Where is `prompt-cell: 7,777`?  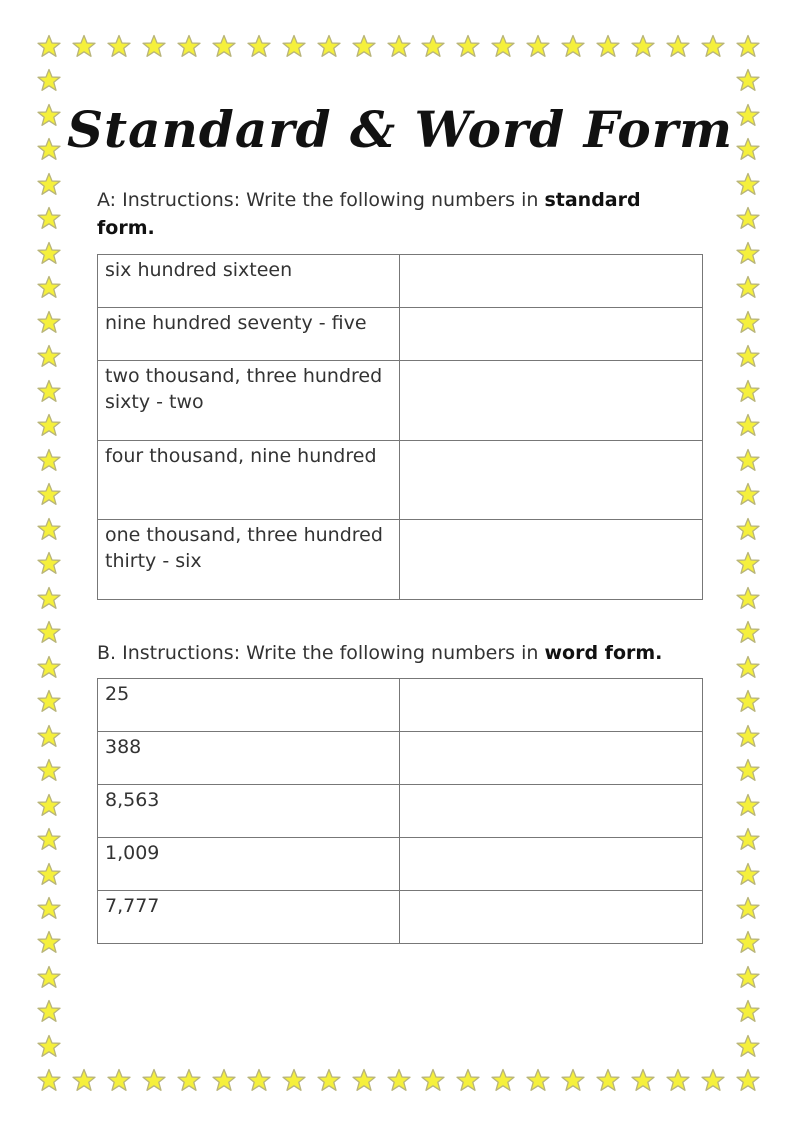 prompt-cell: 7,777 is located at coordinates (248, 917).